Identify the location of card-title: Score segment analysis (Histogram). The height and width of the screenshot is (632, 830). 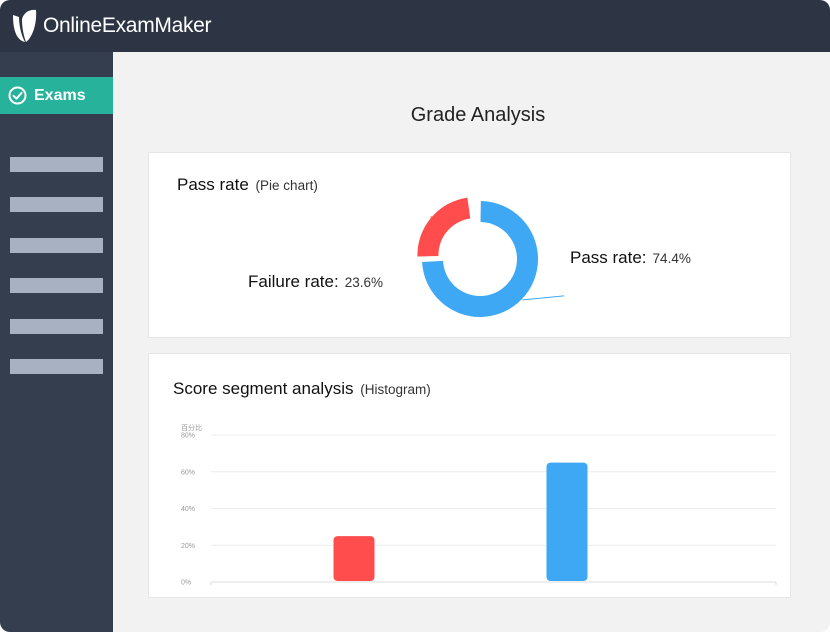
(302, 389).